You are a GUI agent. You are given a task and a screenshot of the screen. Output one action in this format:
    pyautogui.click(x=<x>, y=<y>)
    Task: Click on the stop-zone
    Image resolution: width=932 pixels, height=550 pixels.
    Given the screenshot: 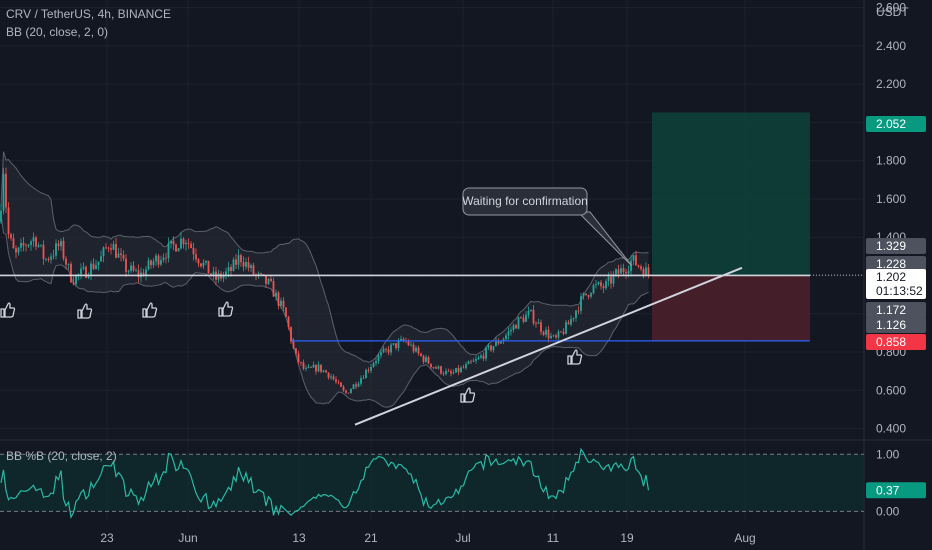 What is the action you would take?
    pyautogui.click(x=731, y=308)
    